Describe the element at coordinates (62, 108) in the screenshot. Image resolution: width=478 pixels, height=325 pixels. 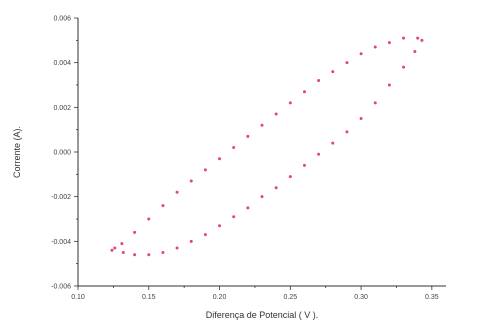
I see `y-tick-label: 0.002` at that location.